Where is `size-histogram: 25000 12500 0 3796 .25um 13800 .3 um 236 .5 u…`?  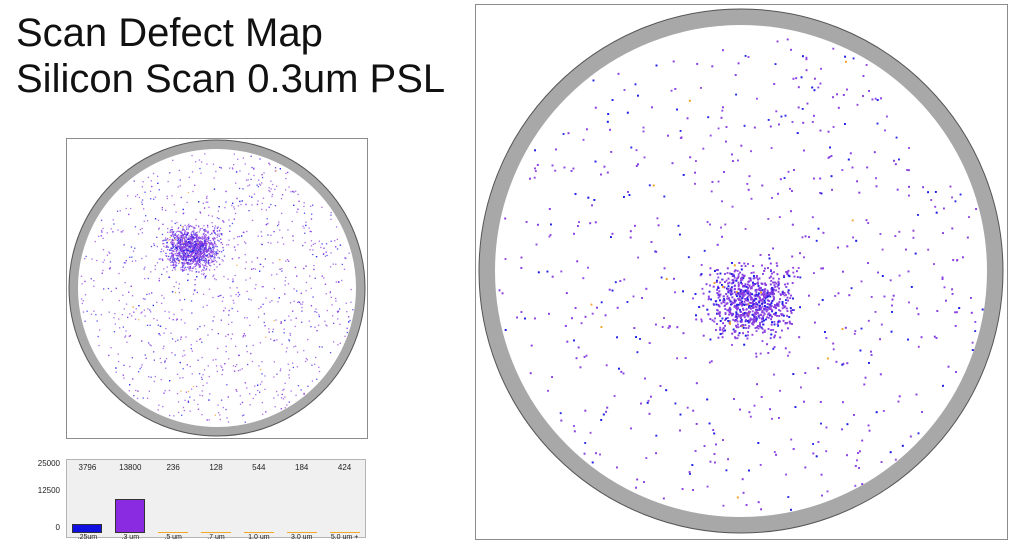
size-histogram: 25000 12500 0 3796 .25um 13800 .3 um 236 .5 u… is located at coordinates (198, 499).